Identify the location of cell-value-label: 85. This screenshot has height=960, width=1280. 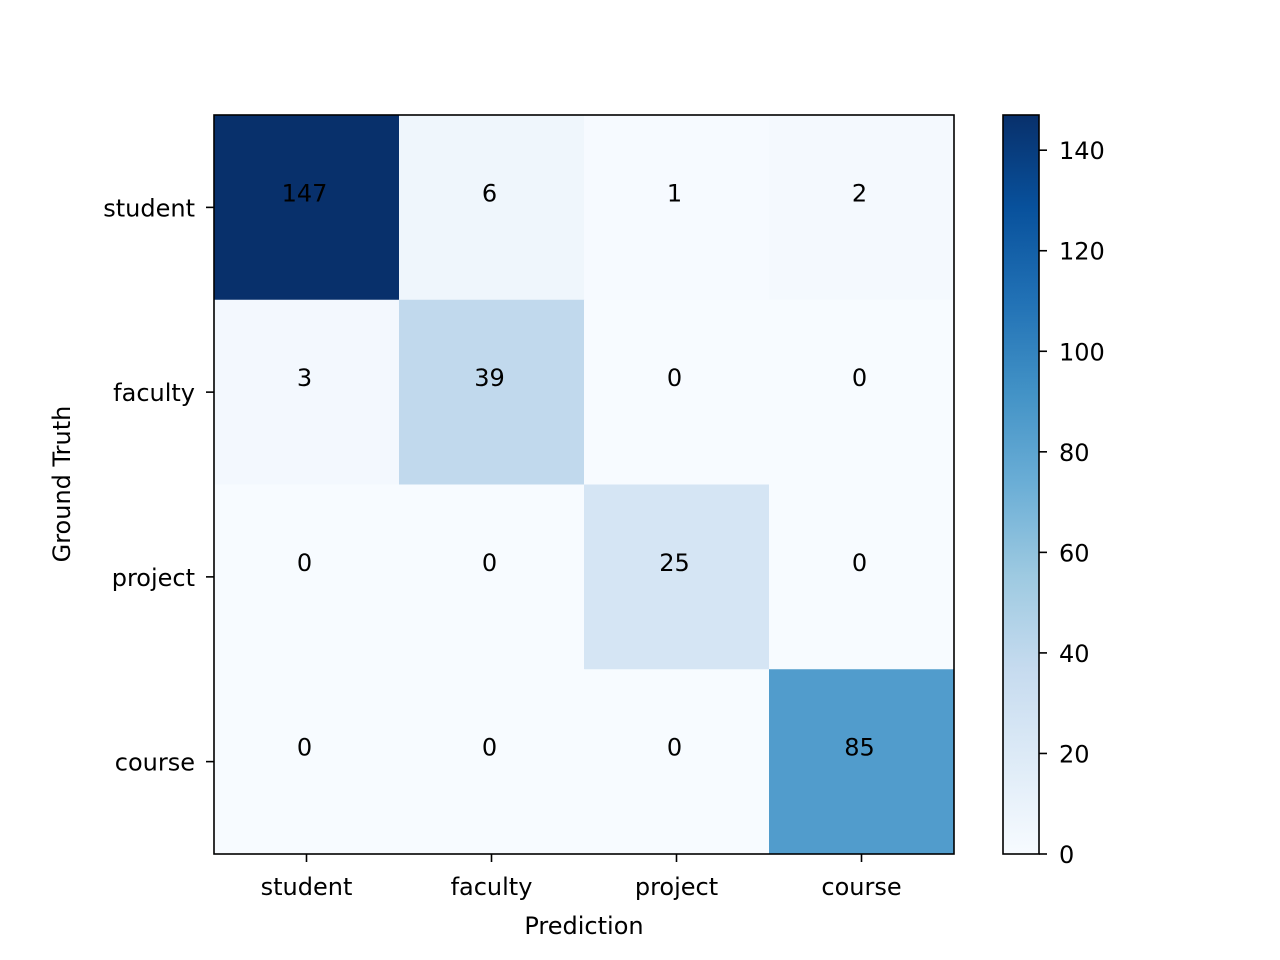
(859, 748).